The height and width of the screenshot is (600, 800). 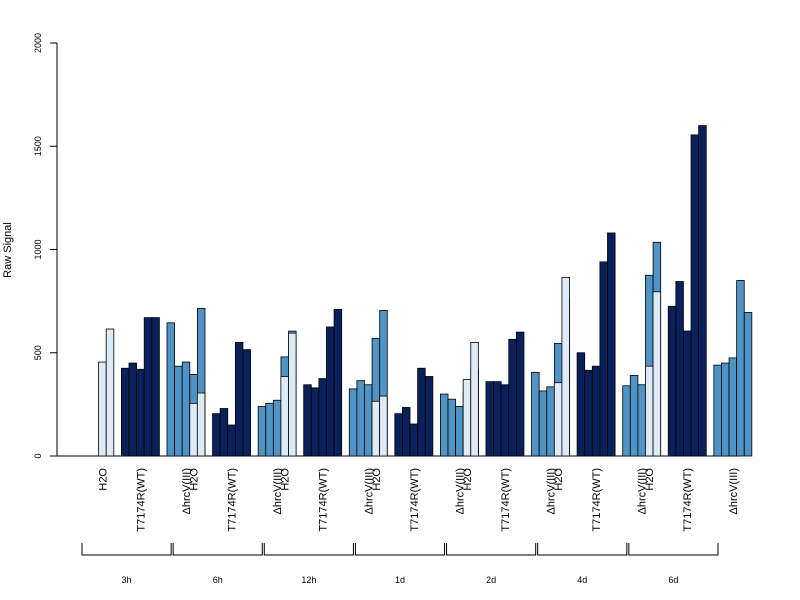 I want to click on y-tick-label: 1000, so click(x=38, y=249).